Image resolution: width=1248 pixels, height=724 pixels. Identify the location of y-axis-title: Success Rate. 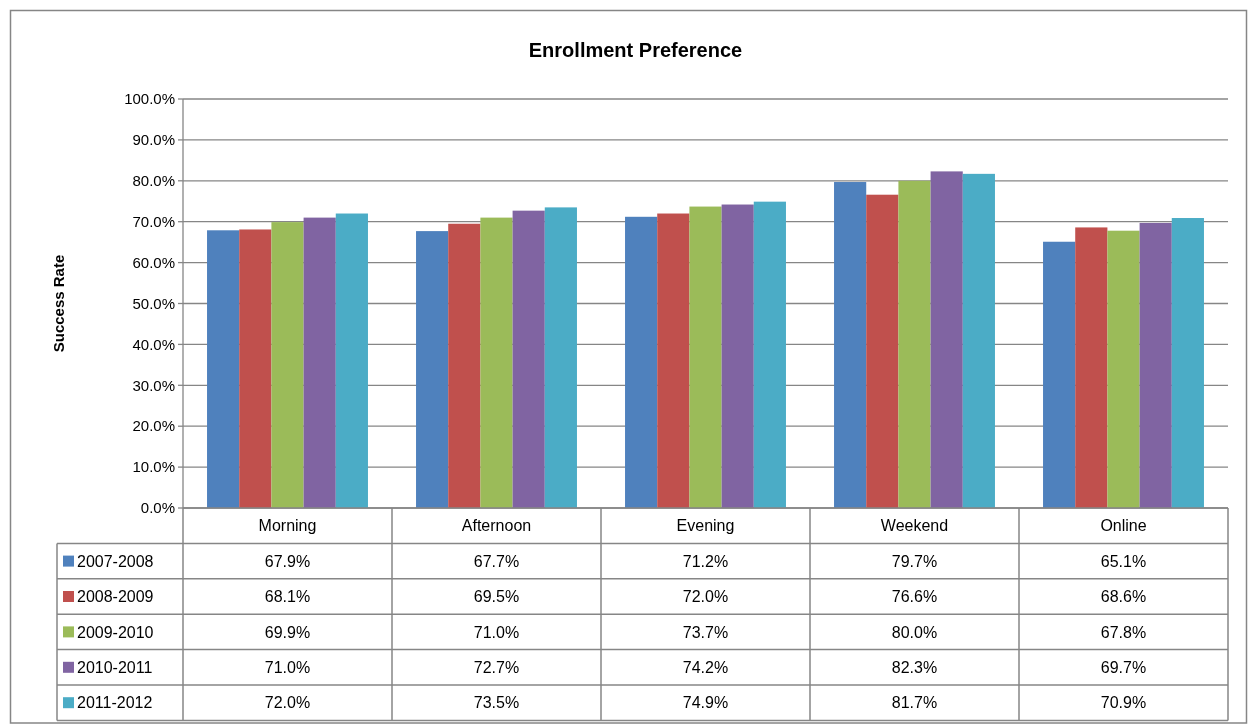
(58, 303).